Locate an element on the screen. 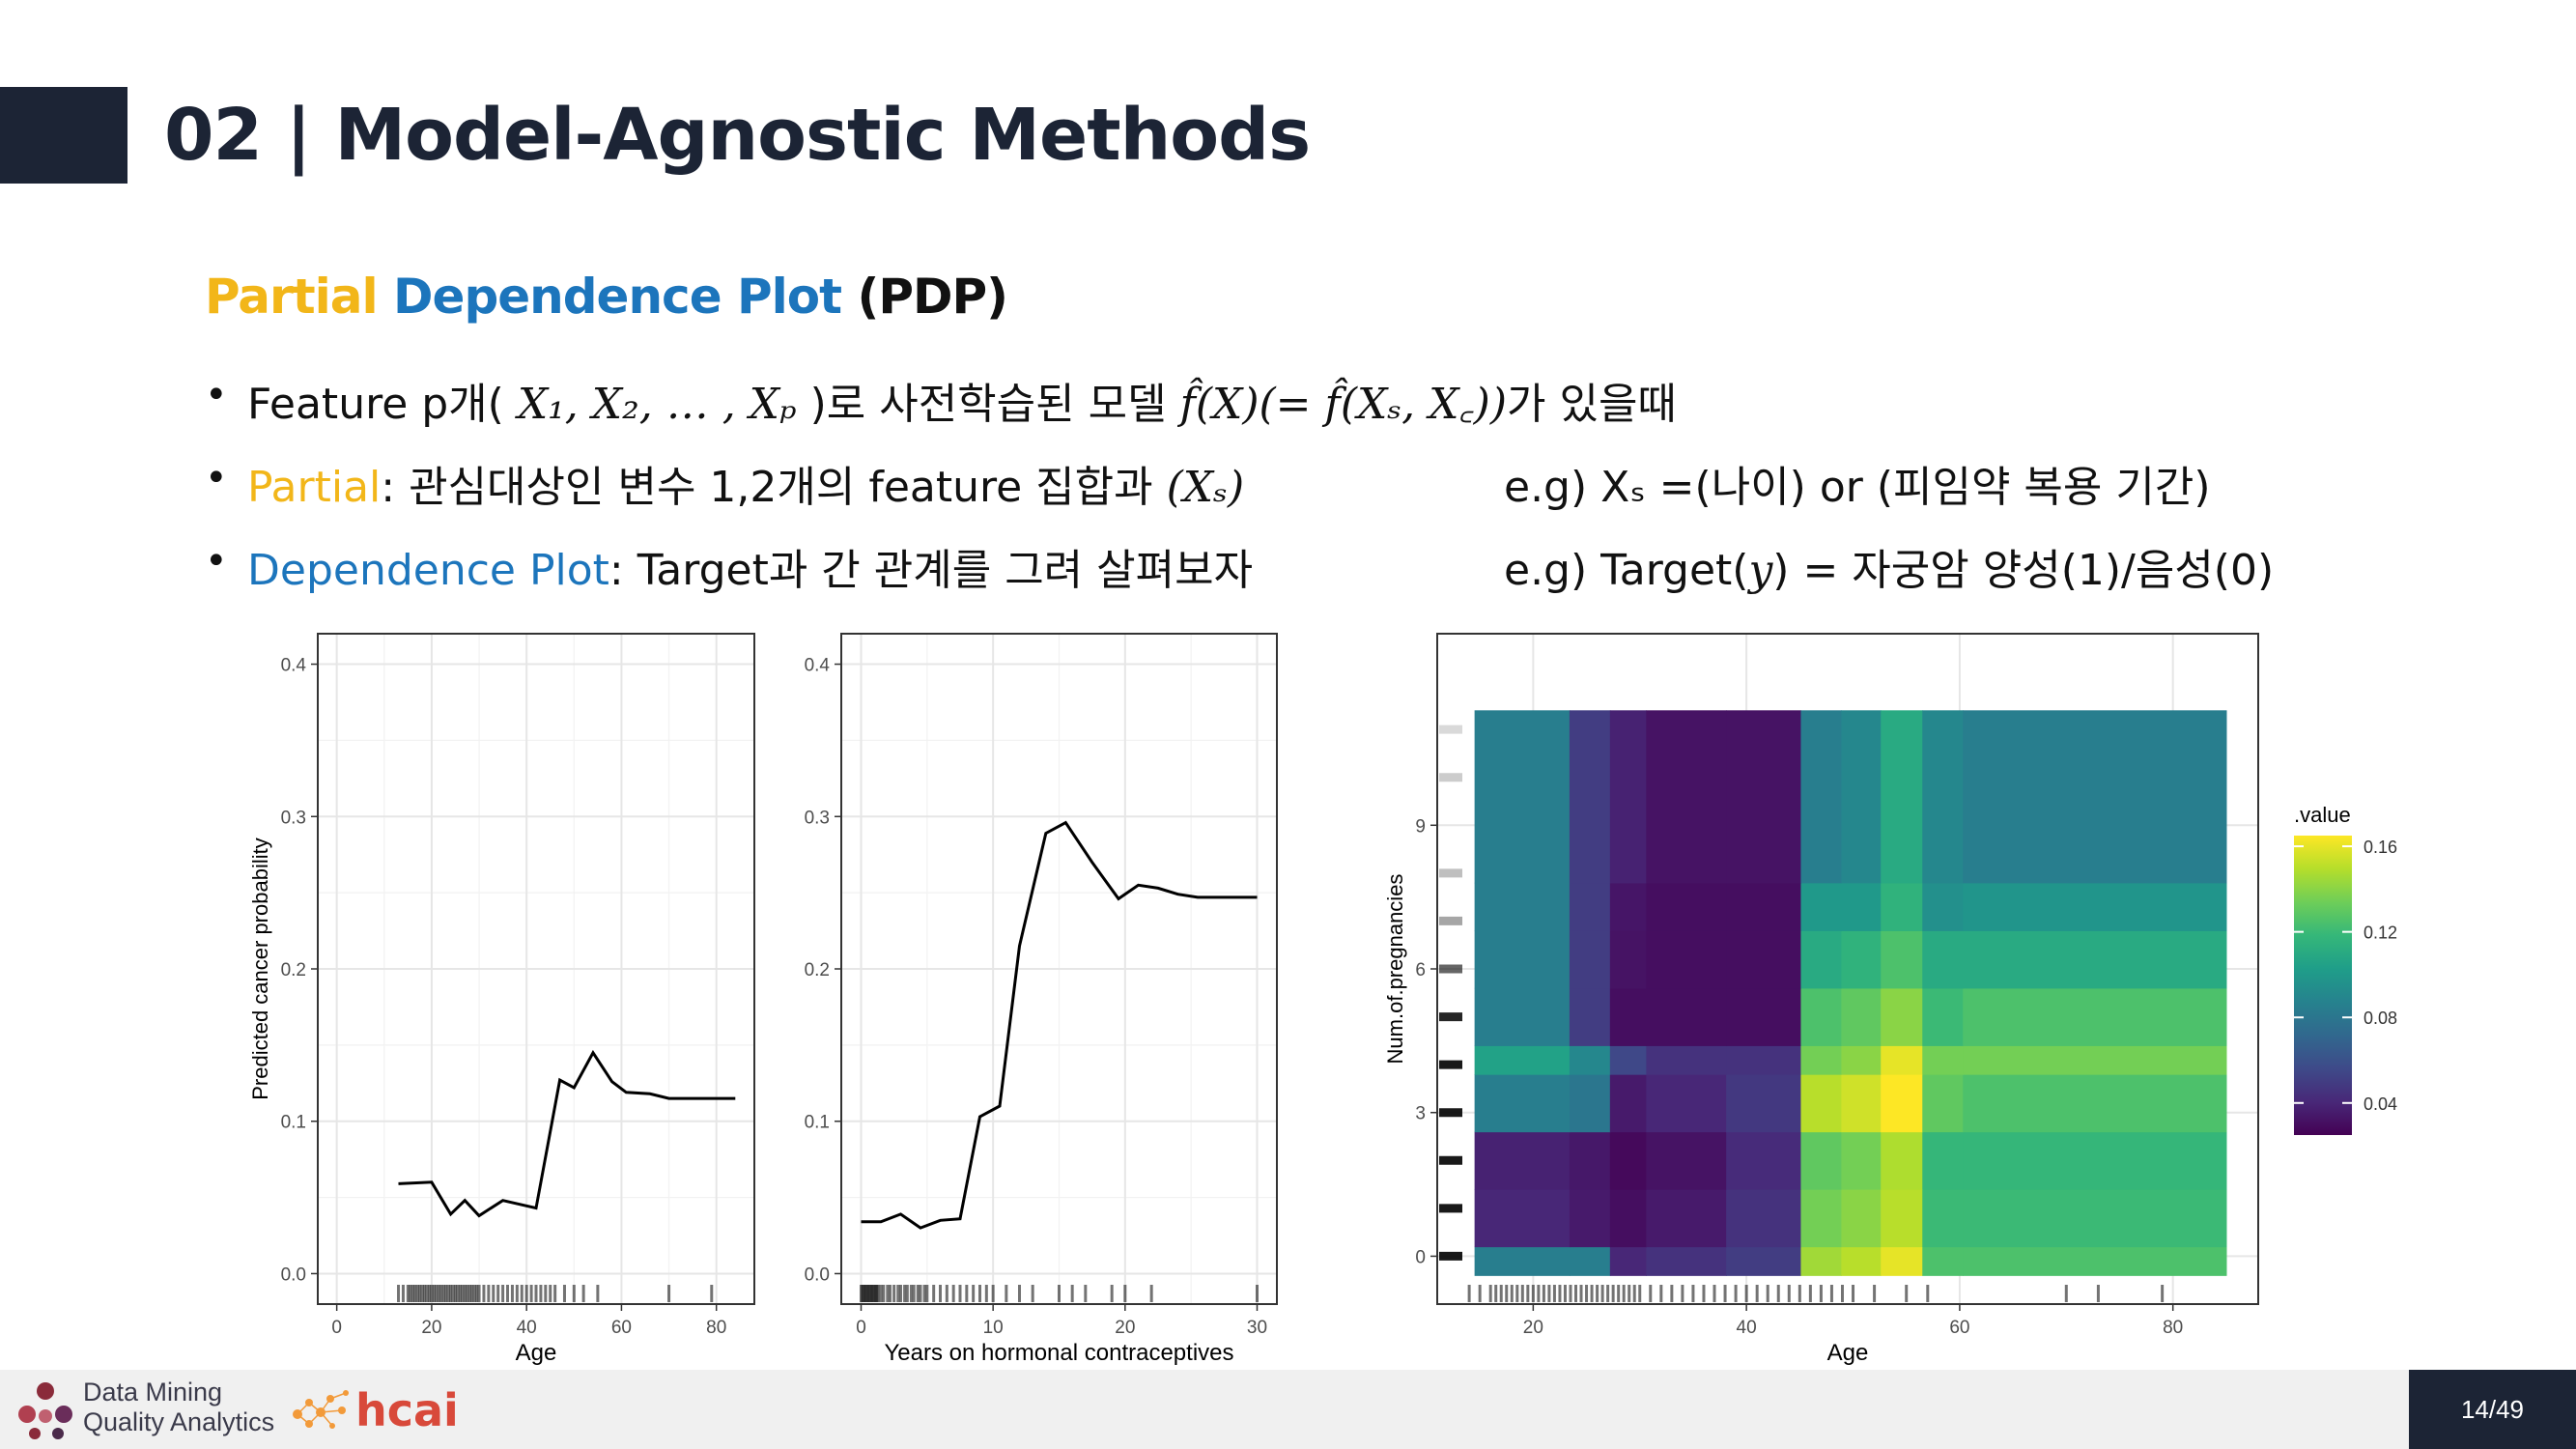 The height and width of the screenshot is (1449, 2576). bullet-1-feature-vars: X₁, X₂, … , Xₚ is located at coordinates (657, 404).